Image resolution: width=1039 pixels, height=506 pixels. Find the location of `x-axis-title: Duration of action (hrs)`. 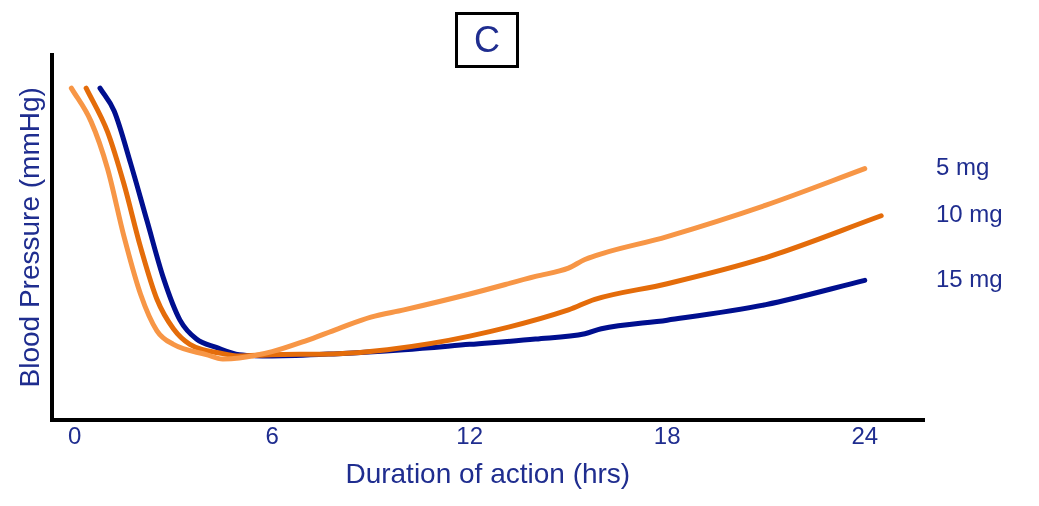

x-axis-title: Duration of action (hrs) is located at coordinates (488, 473).